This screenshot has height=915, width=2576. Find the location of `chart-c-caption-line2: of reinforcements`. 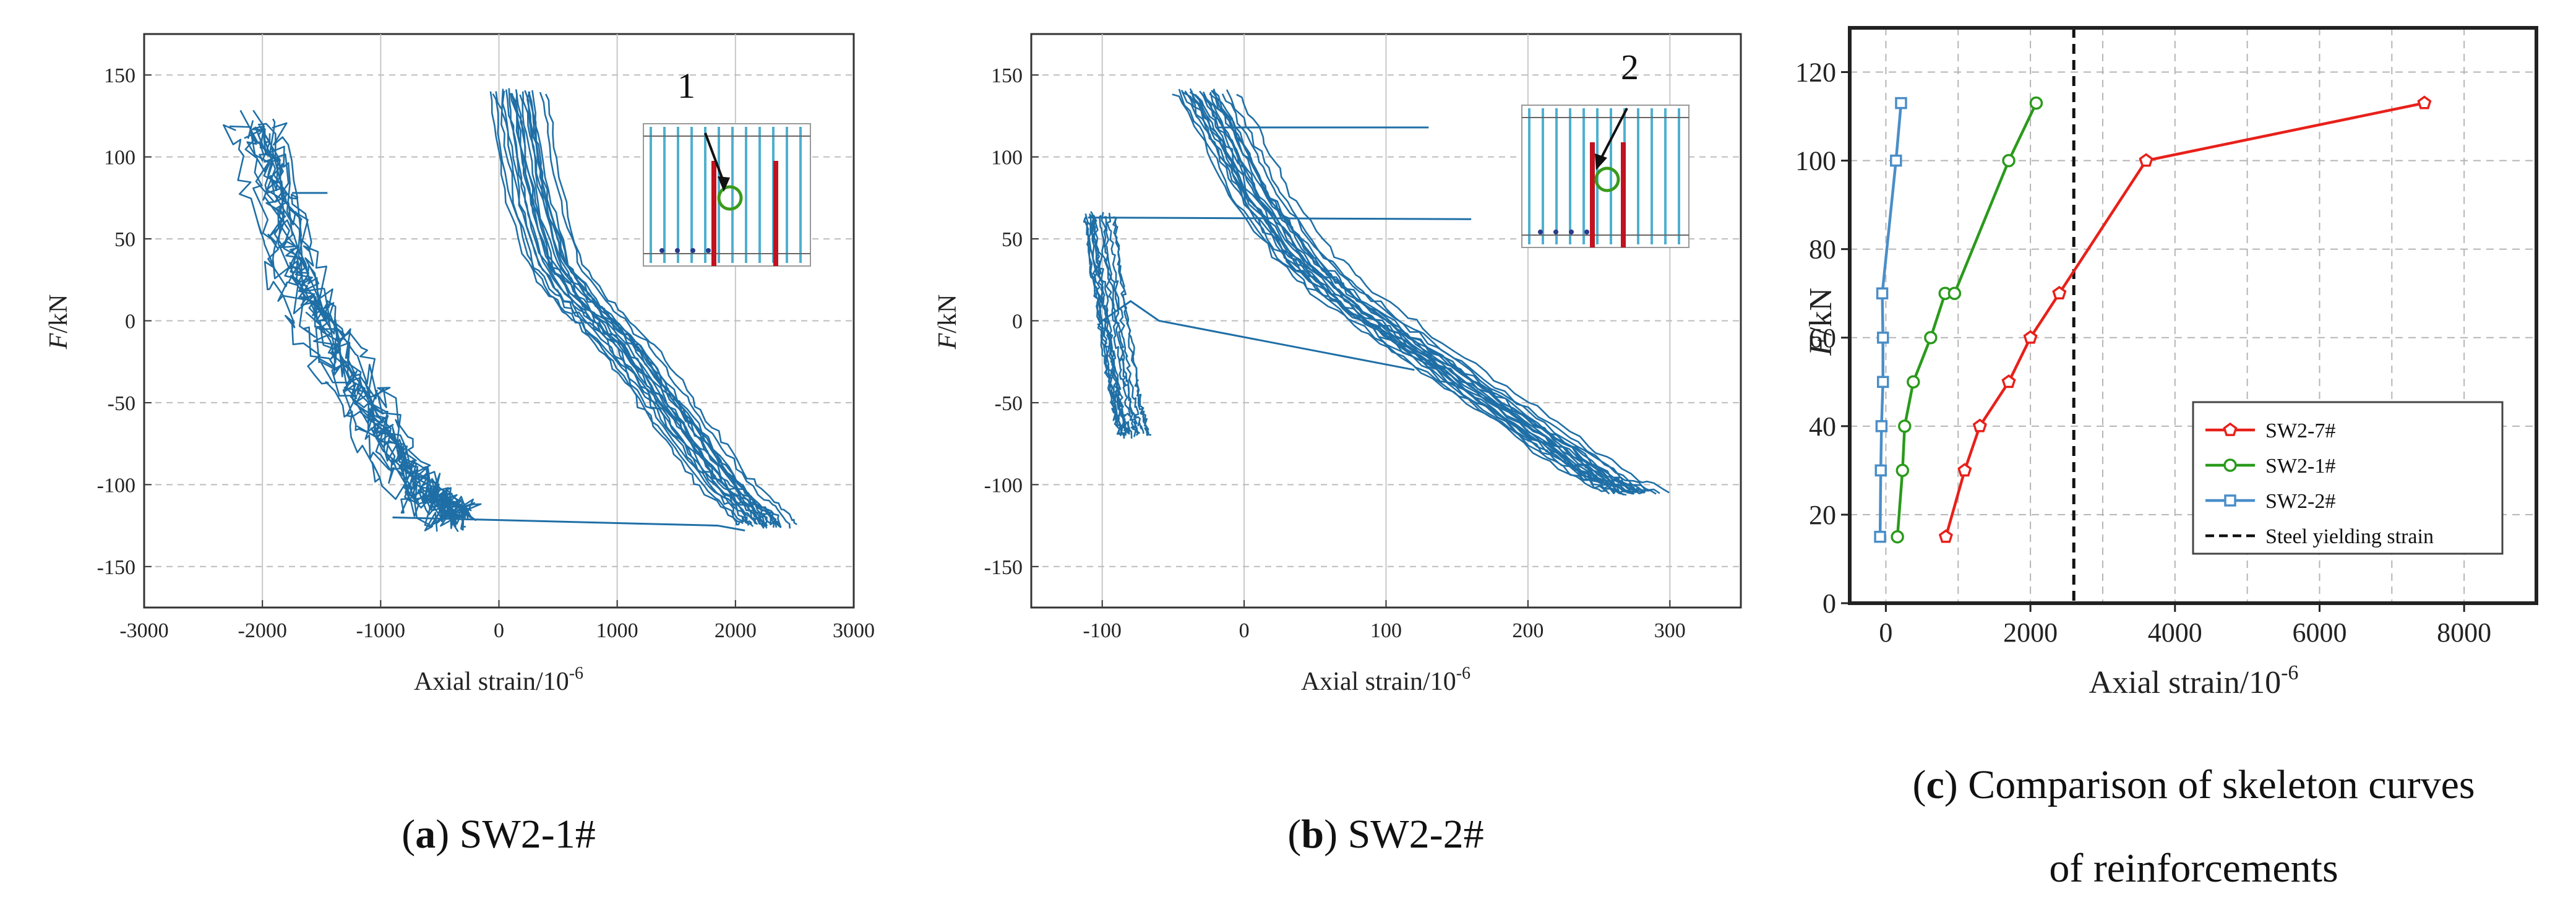

chart-c-caption-line2: of reinforcements is located at coordinates (2193, 868).